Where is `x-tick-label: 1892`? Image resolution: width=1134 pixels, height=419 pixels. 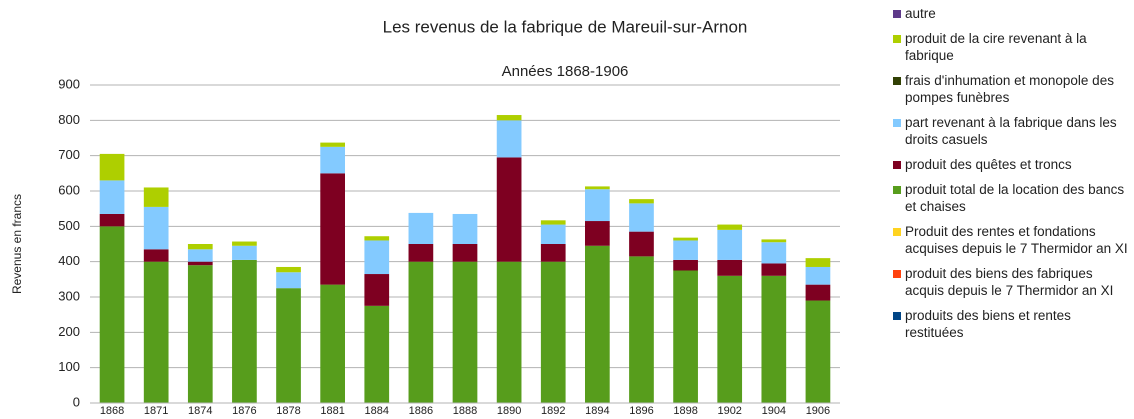 x-tick-label: 1892 is located at coordinates (553, 411).